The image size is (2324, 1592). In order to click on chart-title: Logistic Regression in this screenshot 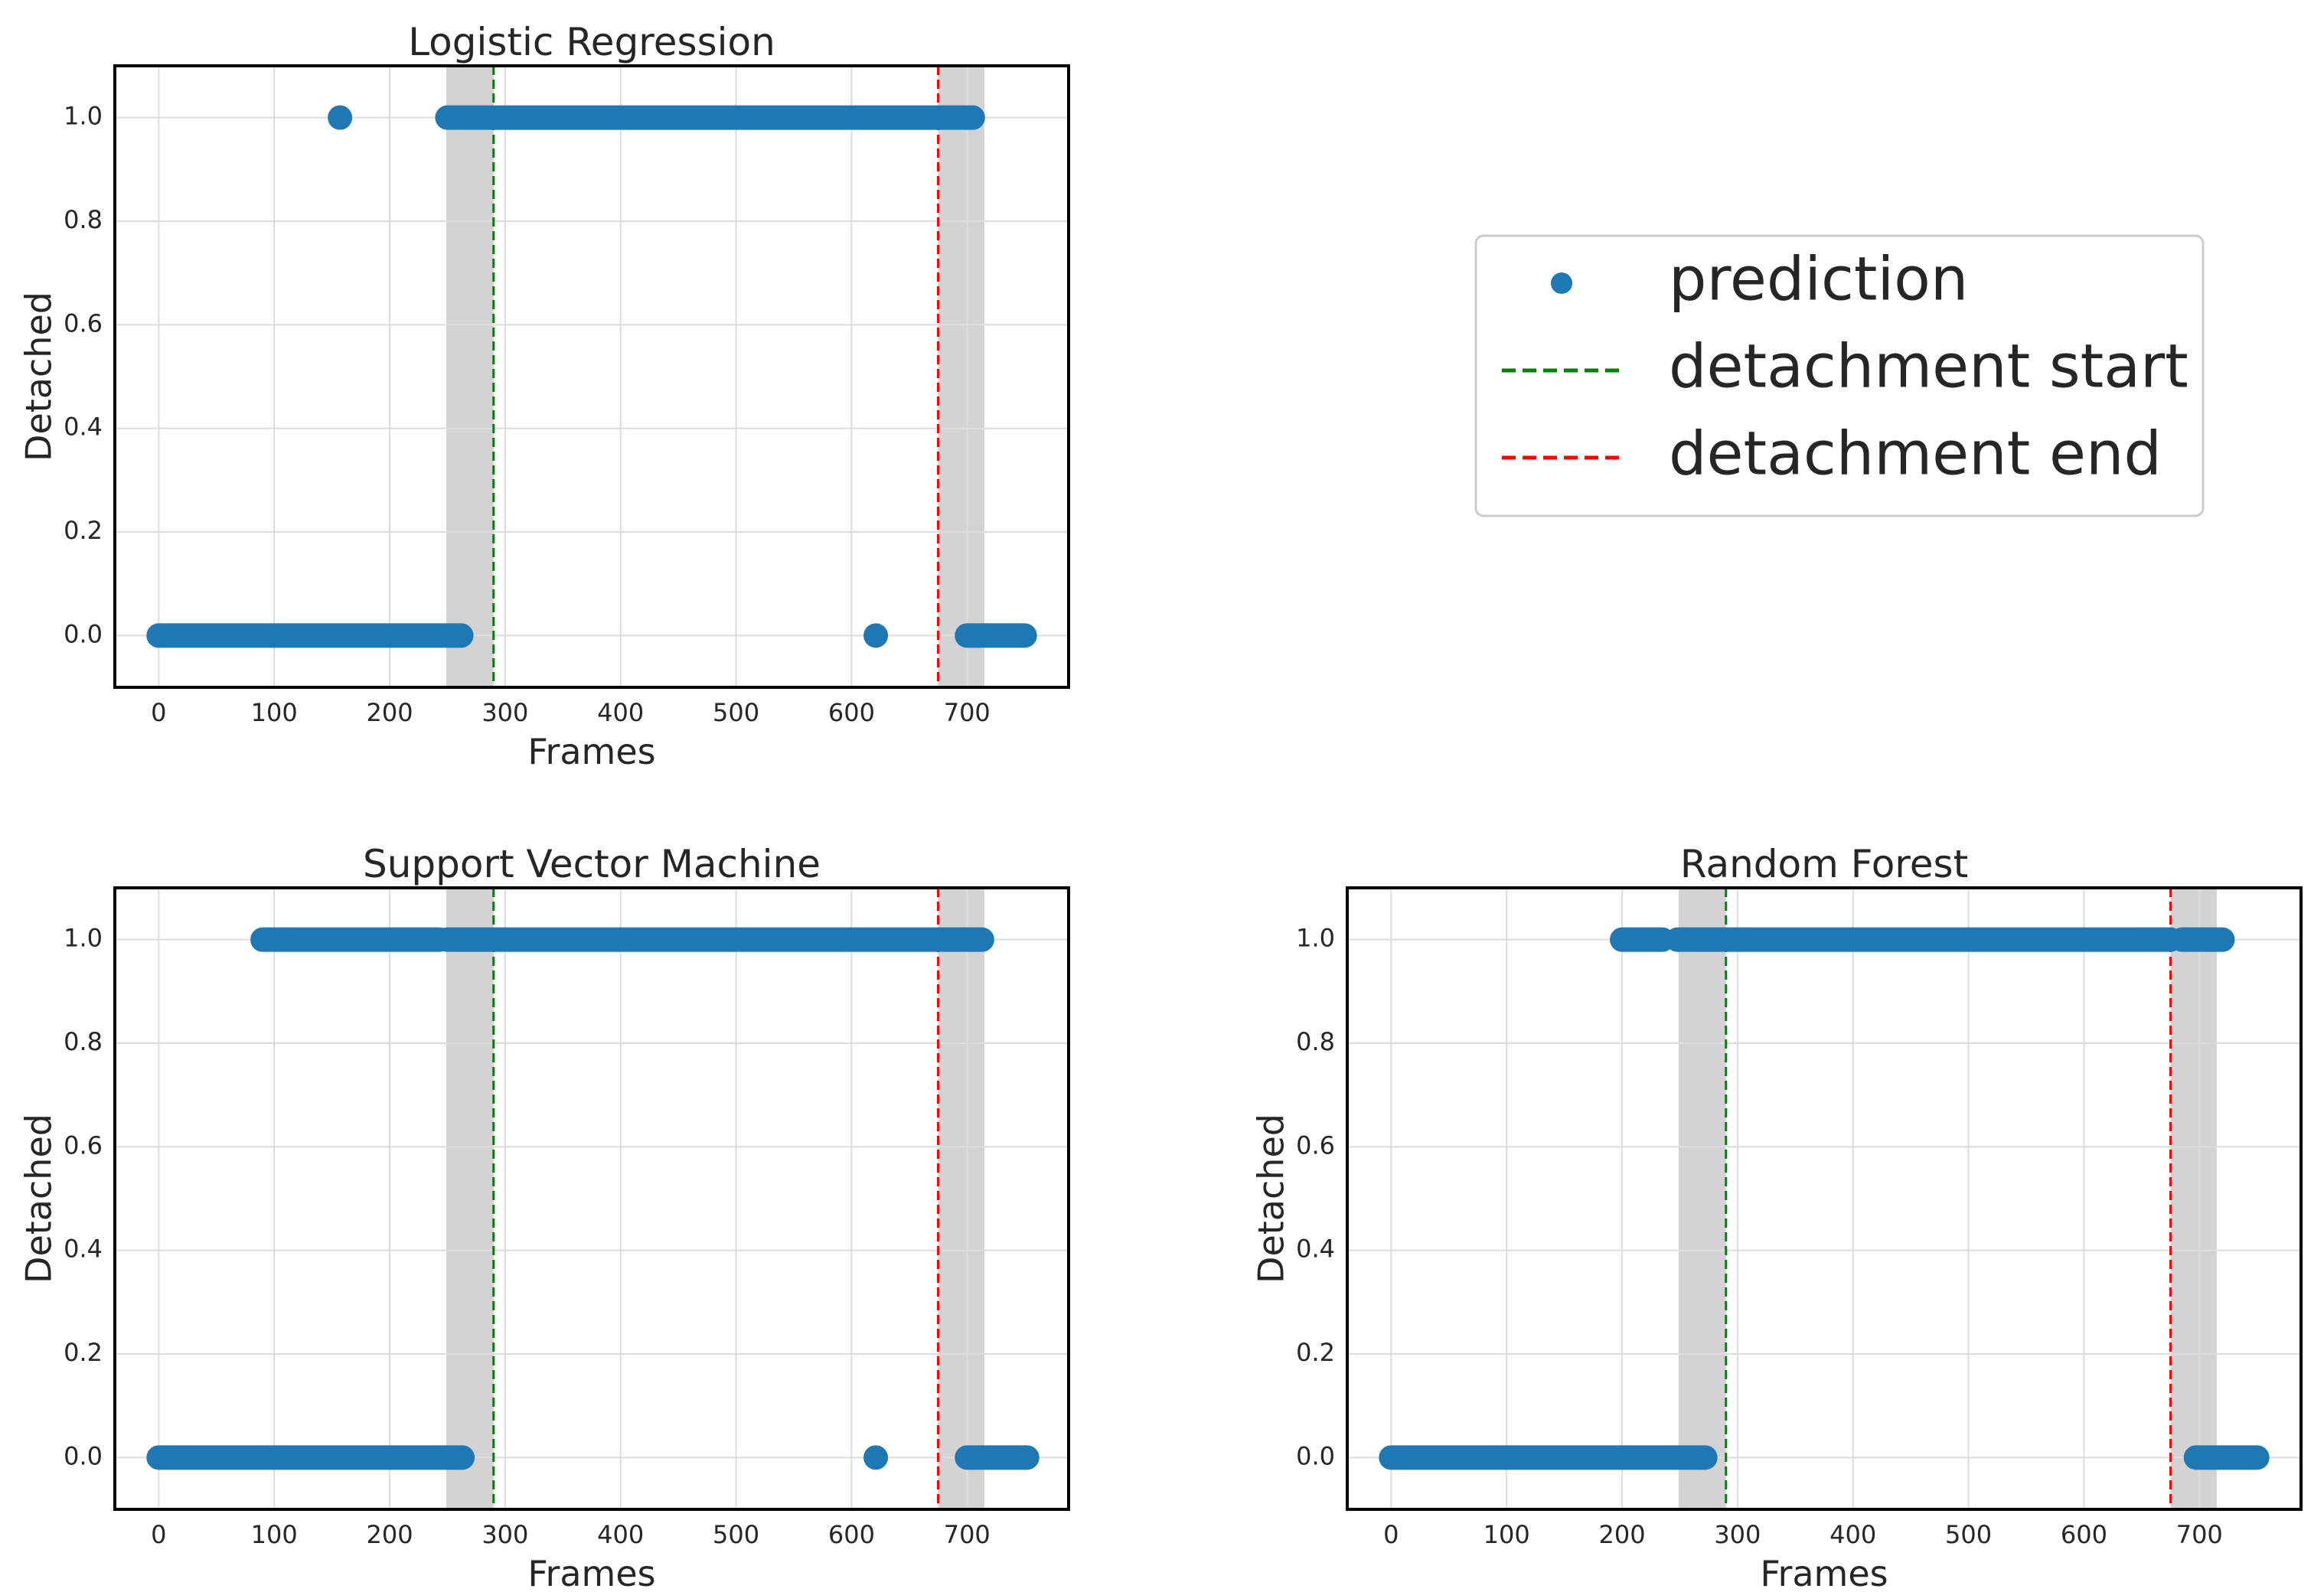, I will do `click(591, 42)`.